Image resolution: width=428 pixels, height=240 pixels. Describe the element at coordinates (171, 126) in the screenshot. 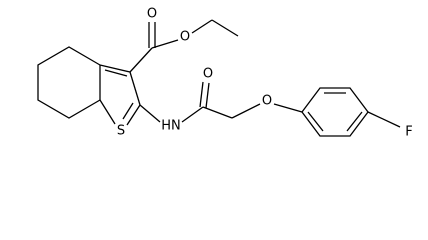

I see `atom-label: HN` at that location.